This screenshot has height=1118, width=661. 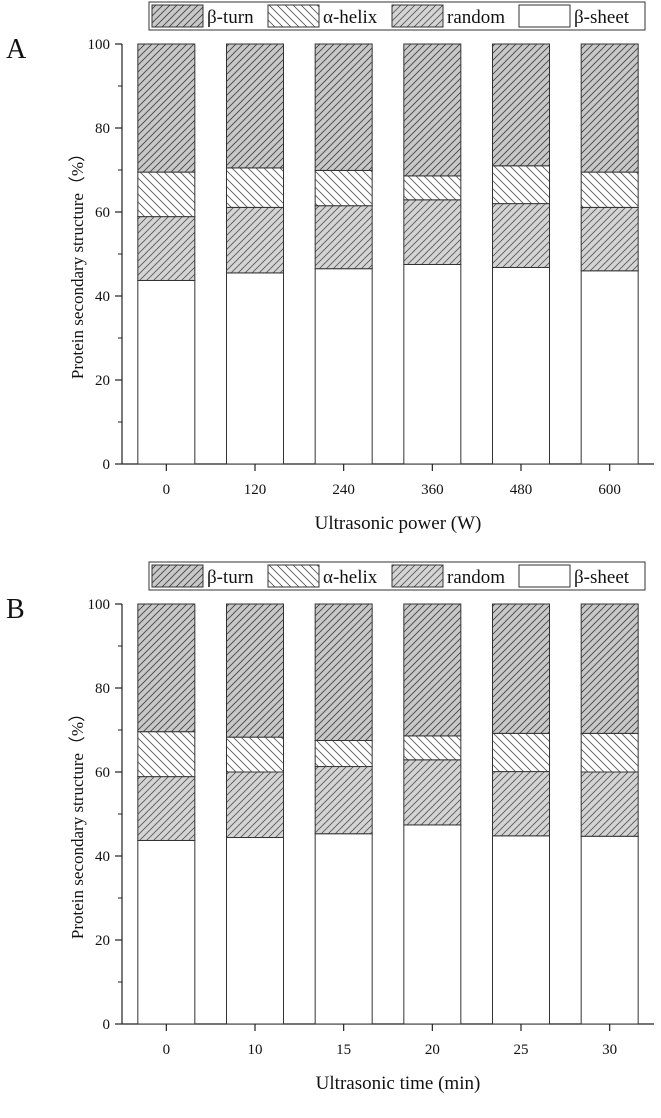 I want to click on x-tick-label: 360, so click(x=432, y=490).